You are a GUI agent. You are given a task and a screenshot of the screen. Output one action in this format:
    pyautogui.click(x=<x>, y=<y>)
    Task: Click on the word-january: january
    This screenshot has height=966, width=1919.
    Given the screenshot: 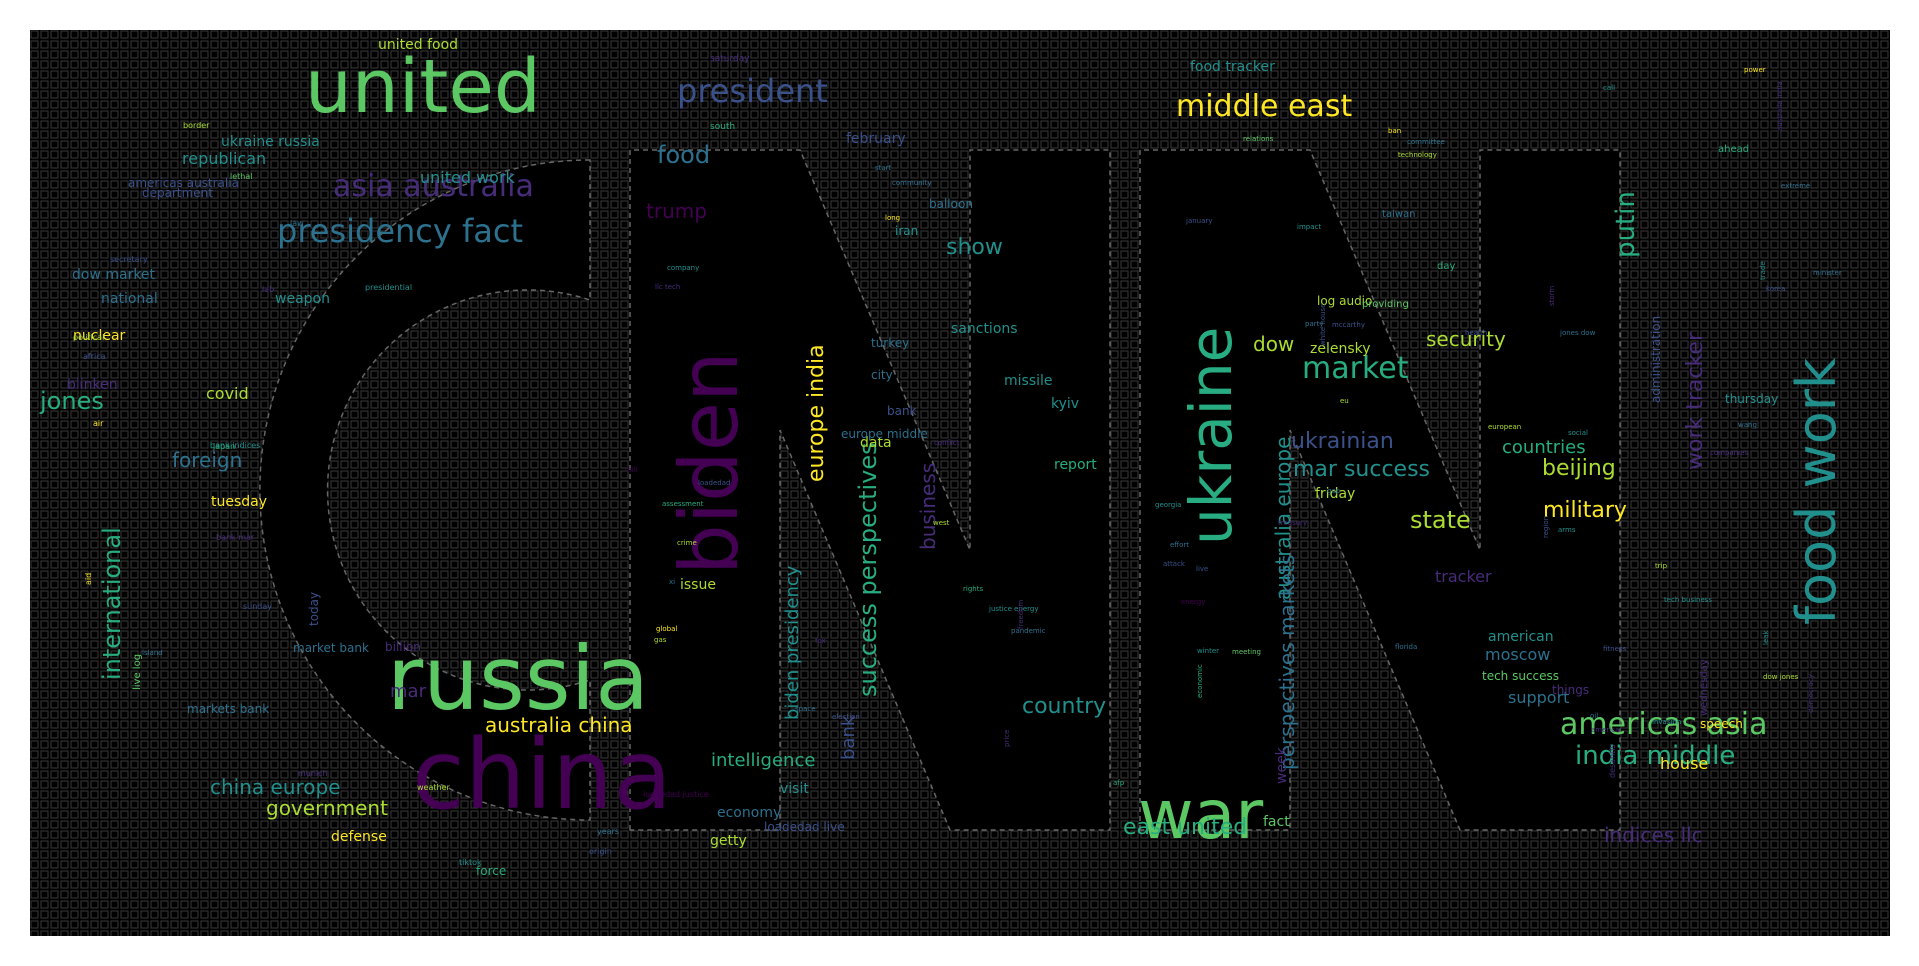 What is the action you would take?
    pyautogui.click(x=1199, y=221)
    